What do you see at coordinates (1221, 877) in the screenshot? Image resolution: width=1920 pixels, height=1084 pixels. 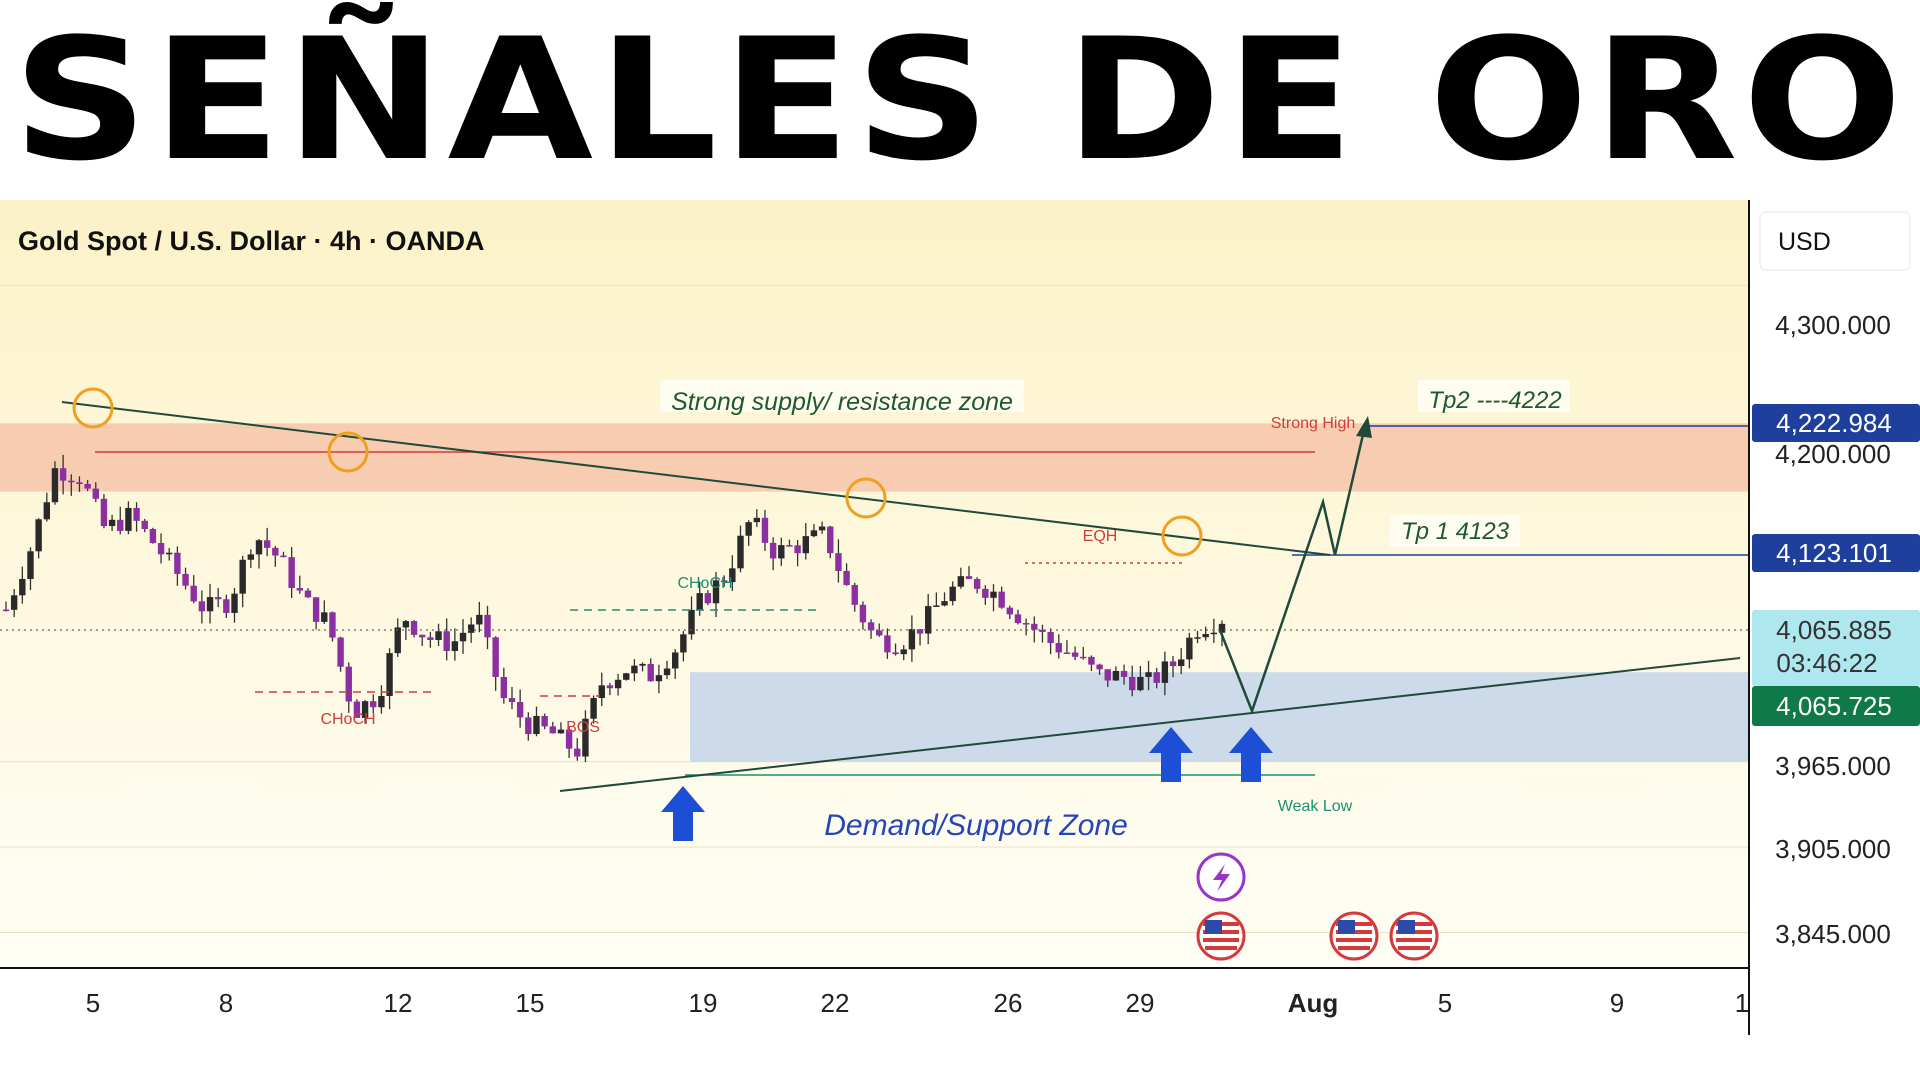 I see `lightning-event-icon` at bounding box center [1221, 877].